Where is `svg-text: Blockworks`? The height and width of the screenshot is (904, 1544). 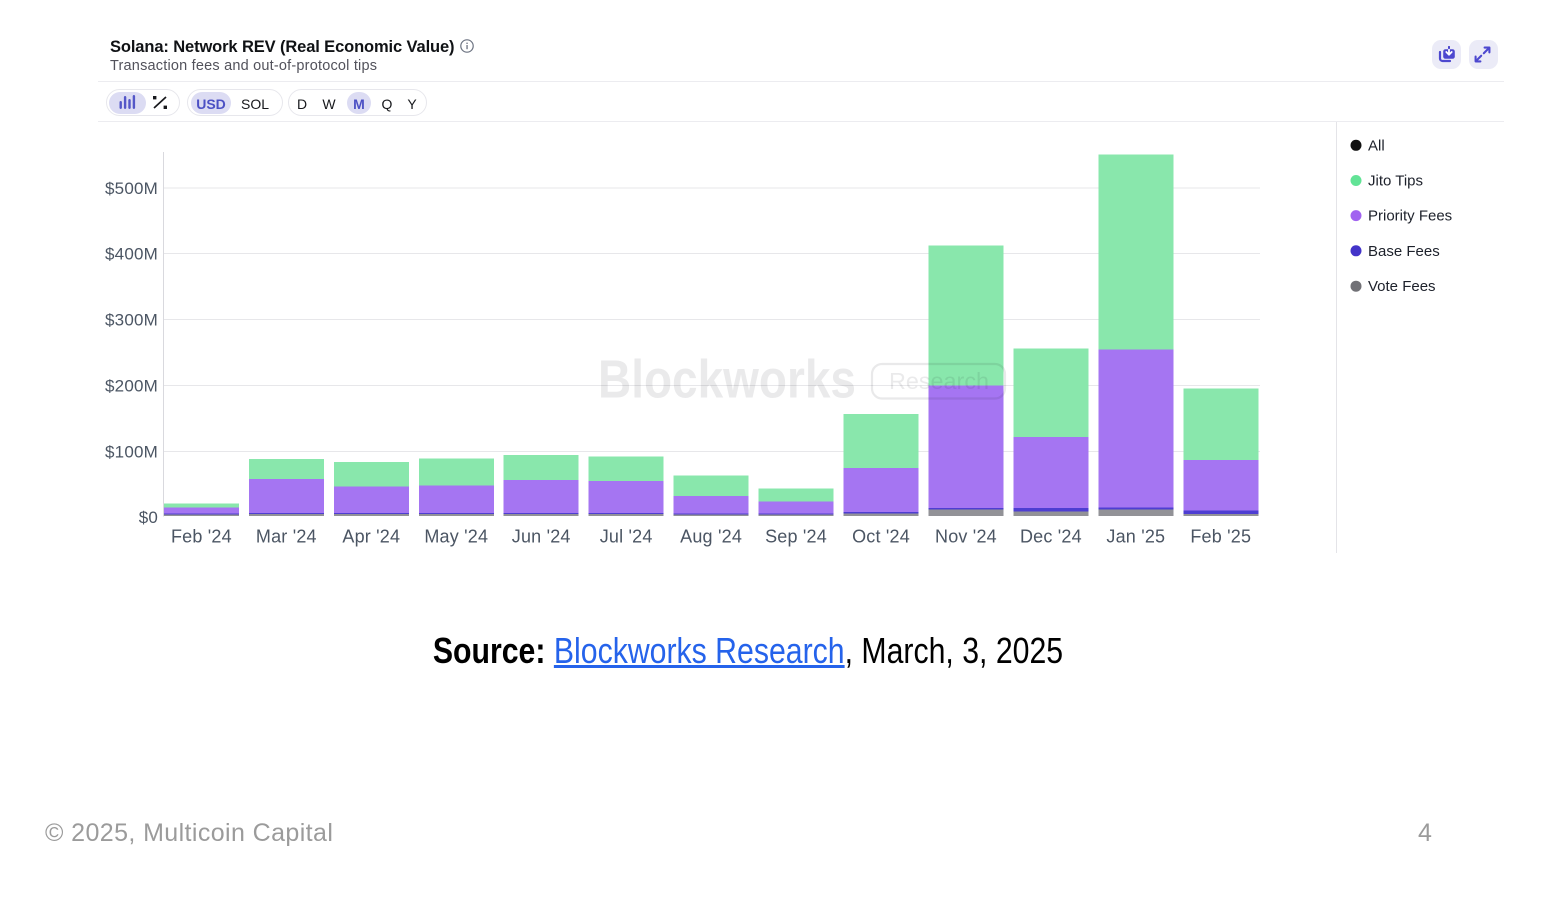
svg-text: Blockworks is located at coordinates (727, 380).